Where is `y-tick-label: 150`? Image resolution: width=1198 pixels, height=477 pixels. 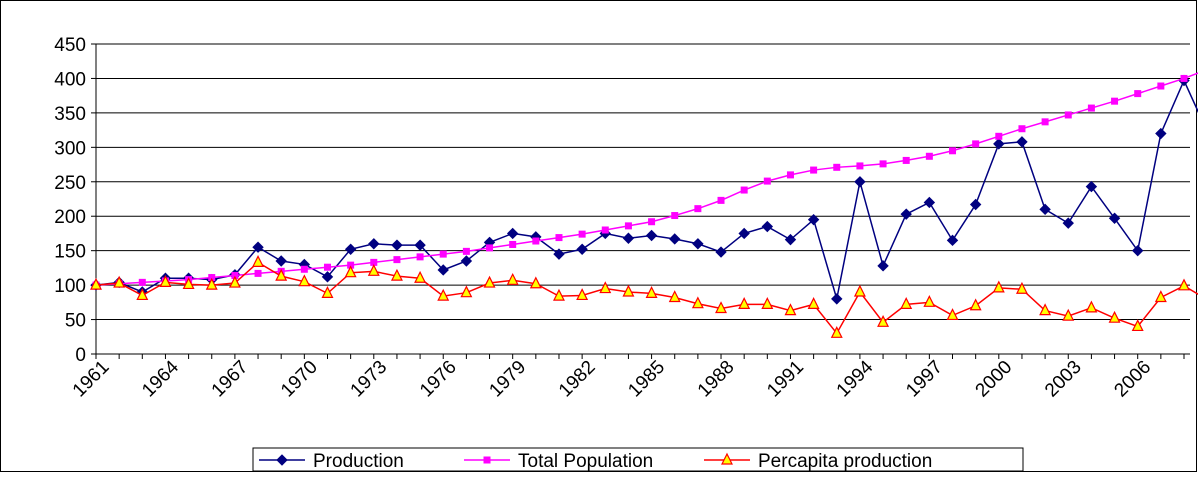 y-tick-label: 150 is located at coordinates (70, 252).